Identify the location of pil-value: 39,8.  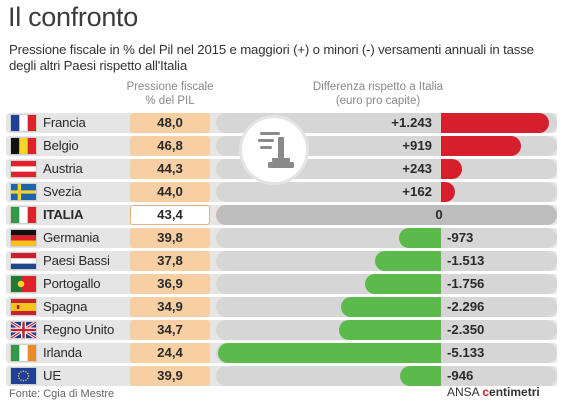
(170, 238).